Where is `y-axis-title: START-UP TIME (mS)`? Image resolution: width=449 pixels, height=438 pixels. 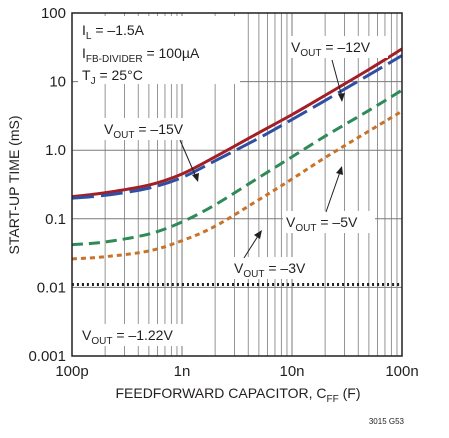
y-axis-title: START-UP TIME (mS) is located at coordinates (14, 185).